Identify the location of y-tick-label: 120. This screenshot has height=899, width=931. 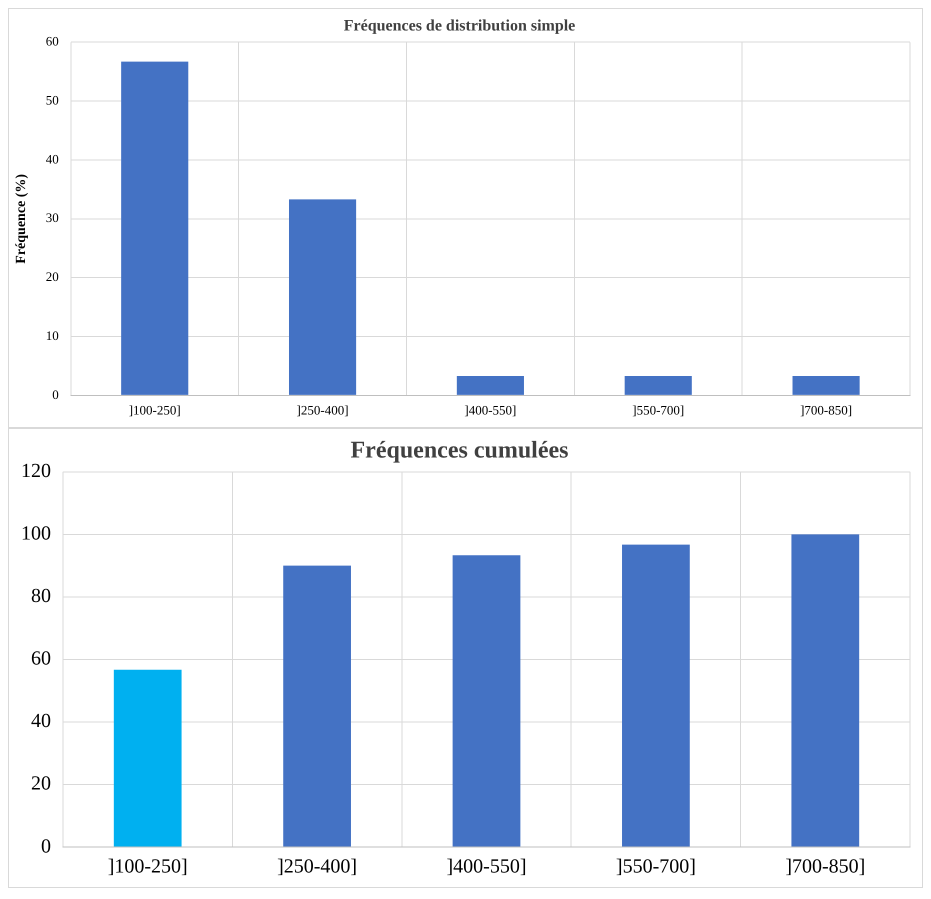
(36, 471).